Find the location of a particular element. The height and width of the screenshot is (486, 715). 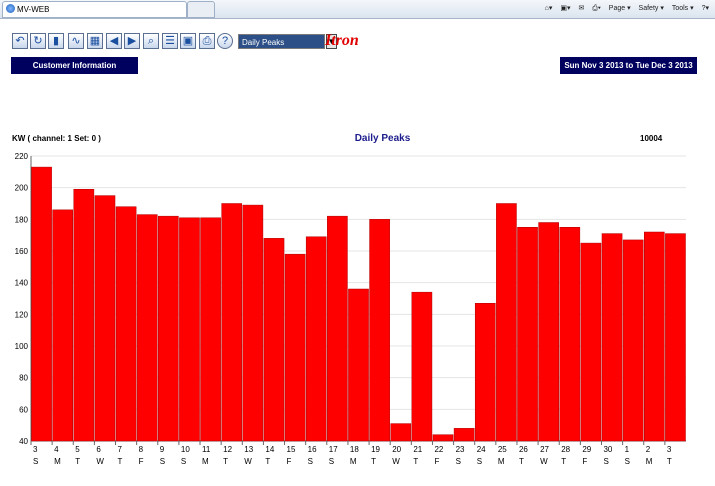

x-tick-label: 9 is located at coordinates (162, 449).